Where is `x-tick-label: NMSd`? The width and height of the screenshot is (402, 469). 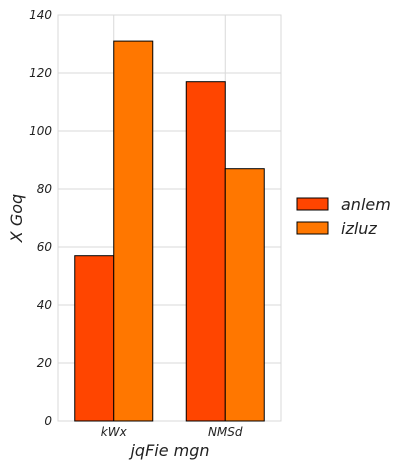 x-tick-label: NMSd is located at coordinates (225, 432).